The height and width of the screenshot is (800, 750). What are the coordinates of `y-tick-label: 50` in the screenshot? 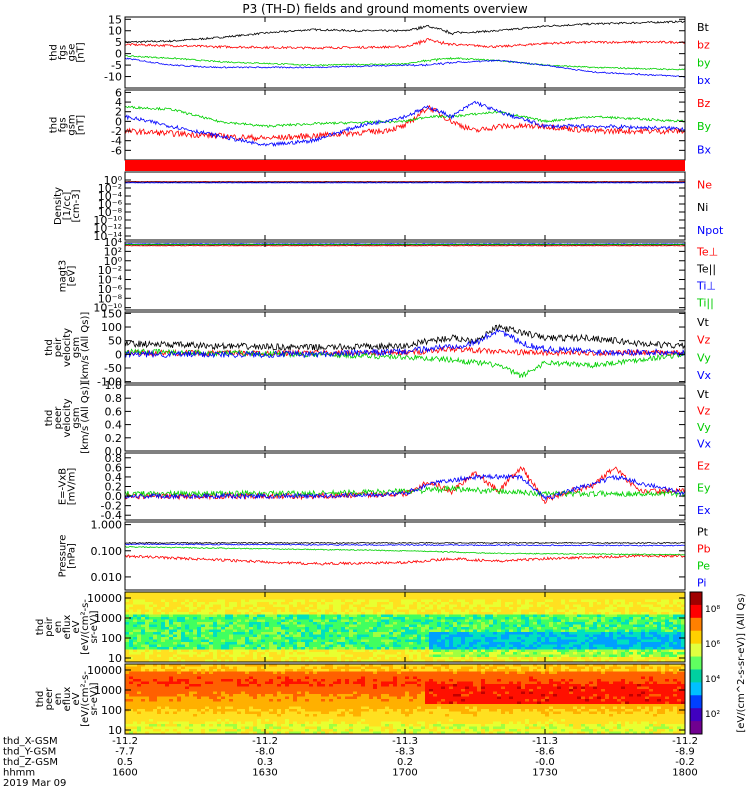 It's located at (115, 341).